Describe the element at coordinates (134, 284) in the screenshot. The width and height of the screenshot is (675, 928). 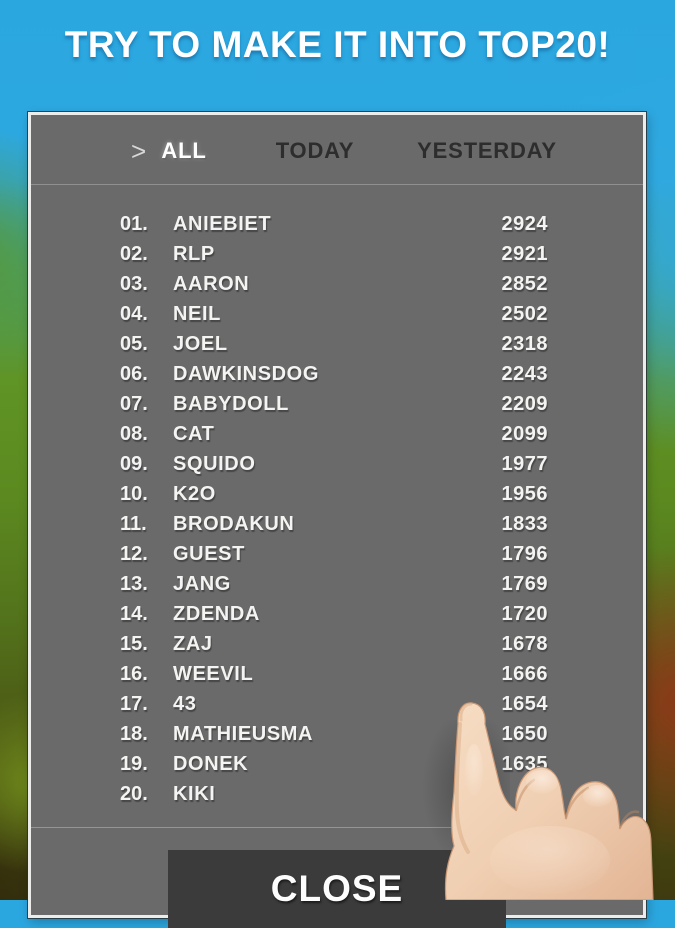
I see `rank-cell: 03.` at that location.